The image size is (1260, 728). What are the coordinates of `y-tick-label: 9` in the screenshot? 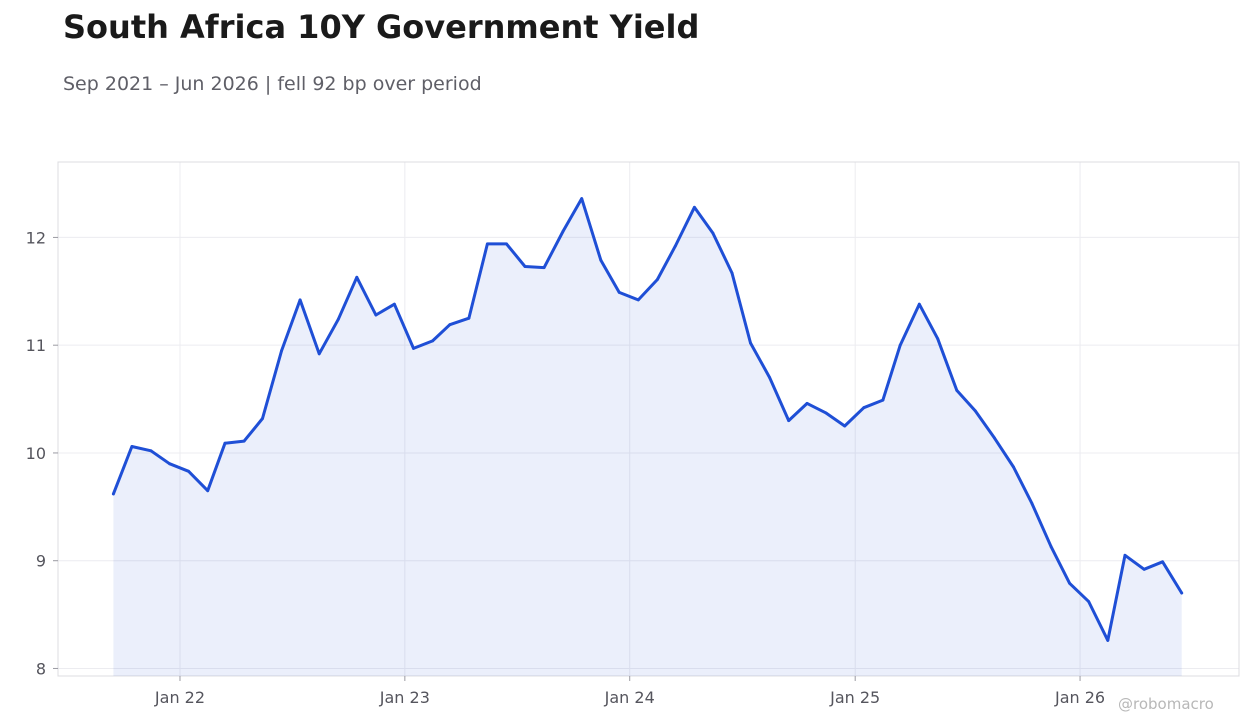 It's located at (41, 561).